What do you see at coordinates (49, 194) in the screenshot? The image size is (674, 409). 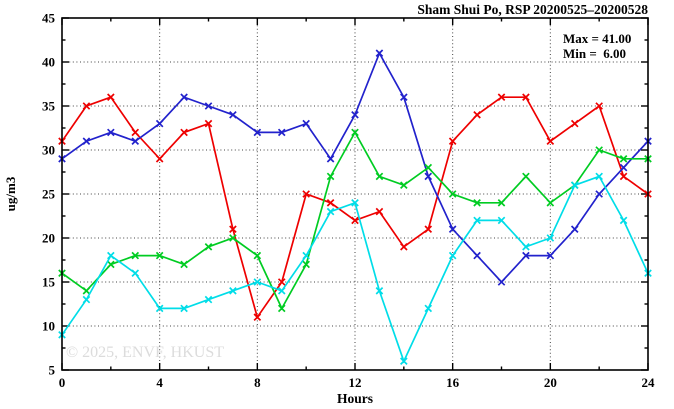 I see `y-tick-label: 25` at bounding box center [49, 194].